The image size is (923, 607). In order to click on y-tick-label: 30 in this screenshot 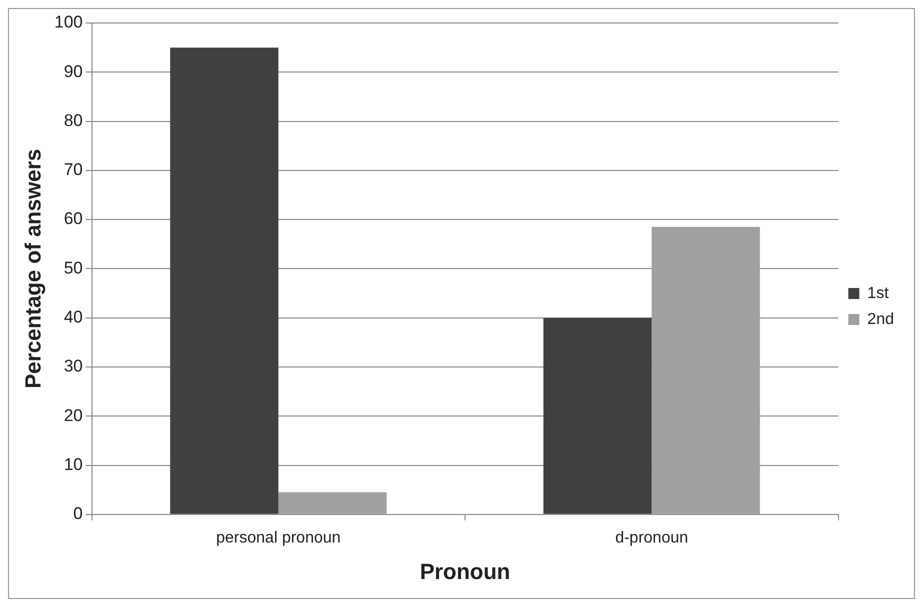, I will do `click(73, 366)`.